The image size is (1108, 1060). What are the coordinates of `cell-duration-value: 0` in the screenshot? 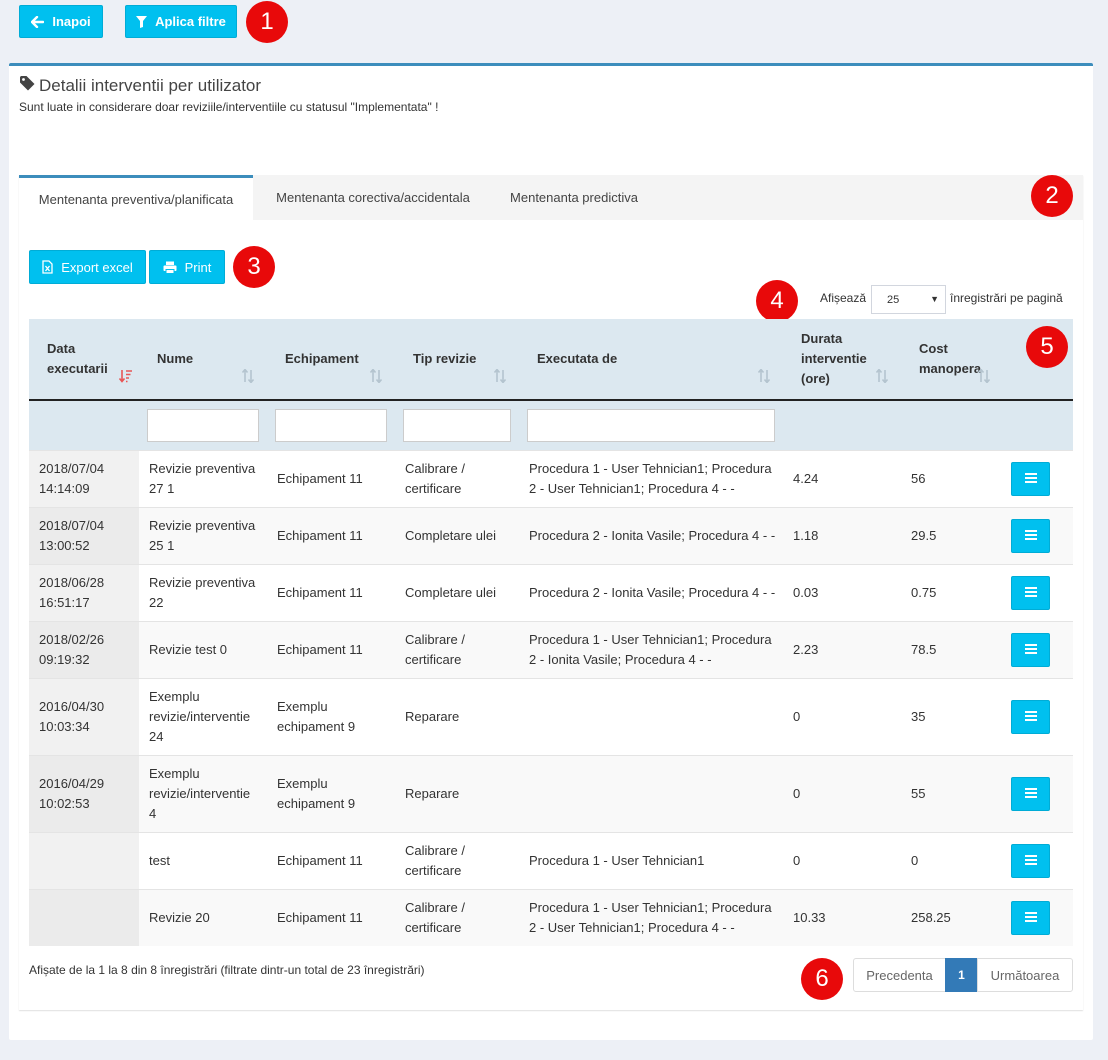 It's located at (797, 716).